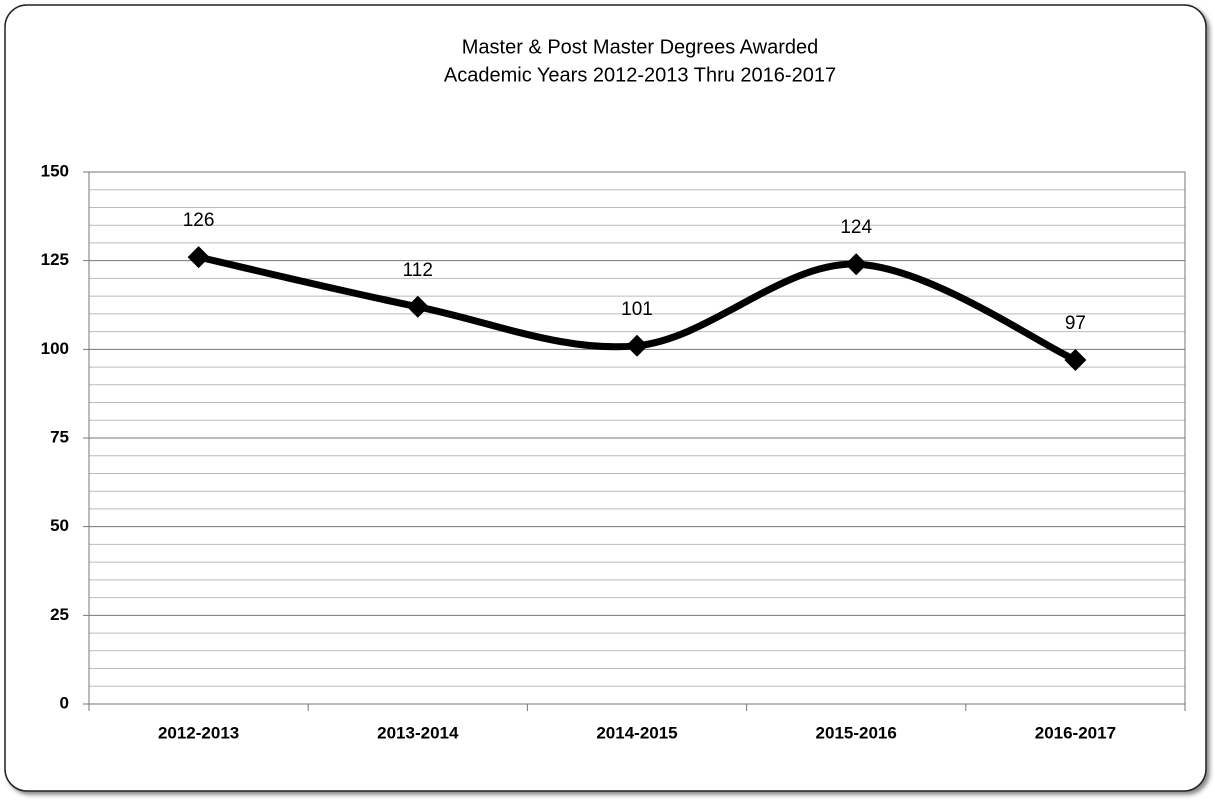 This screenshot has height=801, width=1215. Describe the element at coordinates (199, 220) in the screenshot. I see `data-label: 126` at that location.